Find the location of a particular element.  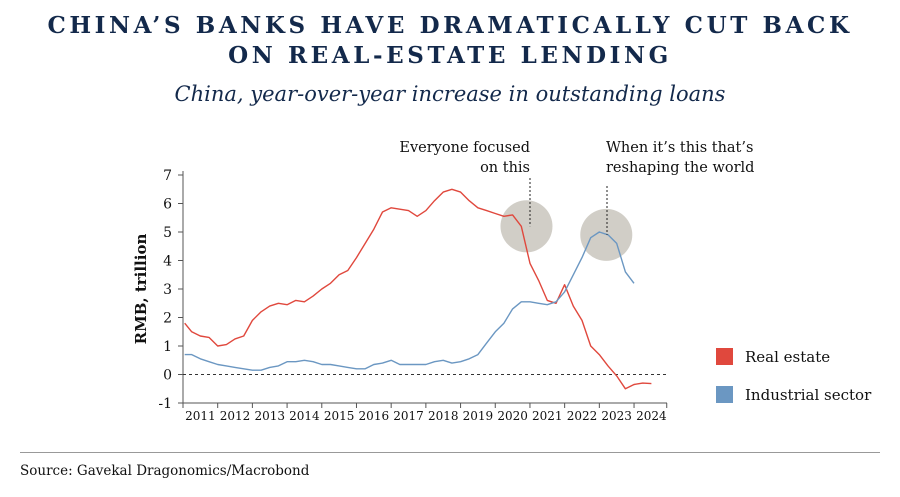

x-tick-label: 2017 is located at coordinates (408, 416).